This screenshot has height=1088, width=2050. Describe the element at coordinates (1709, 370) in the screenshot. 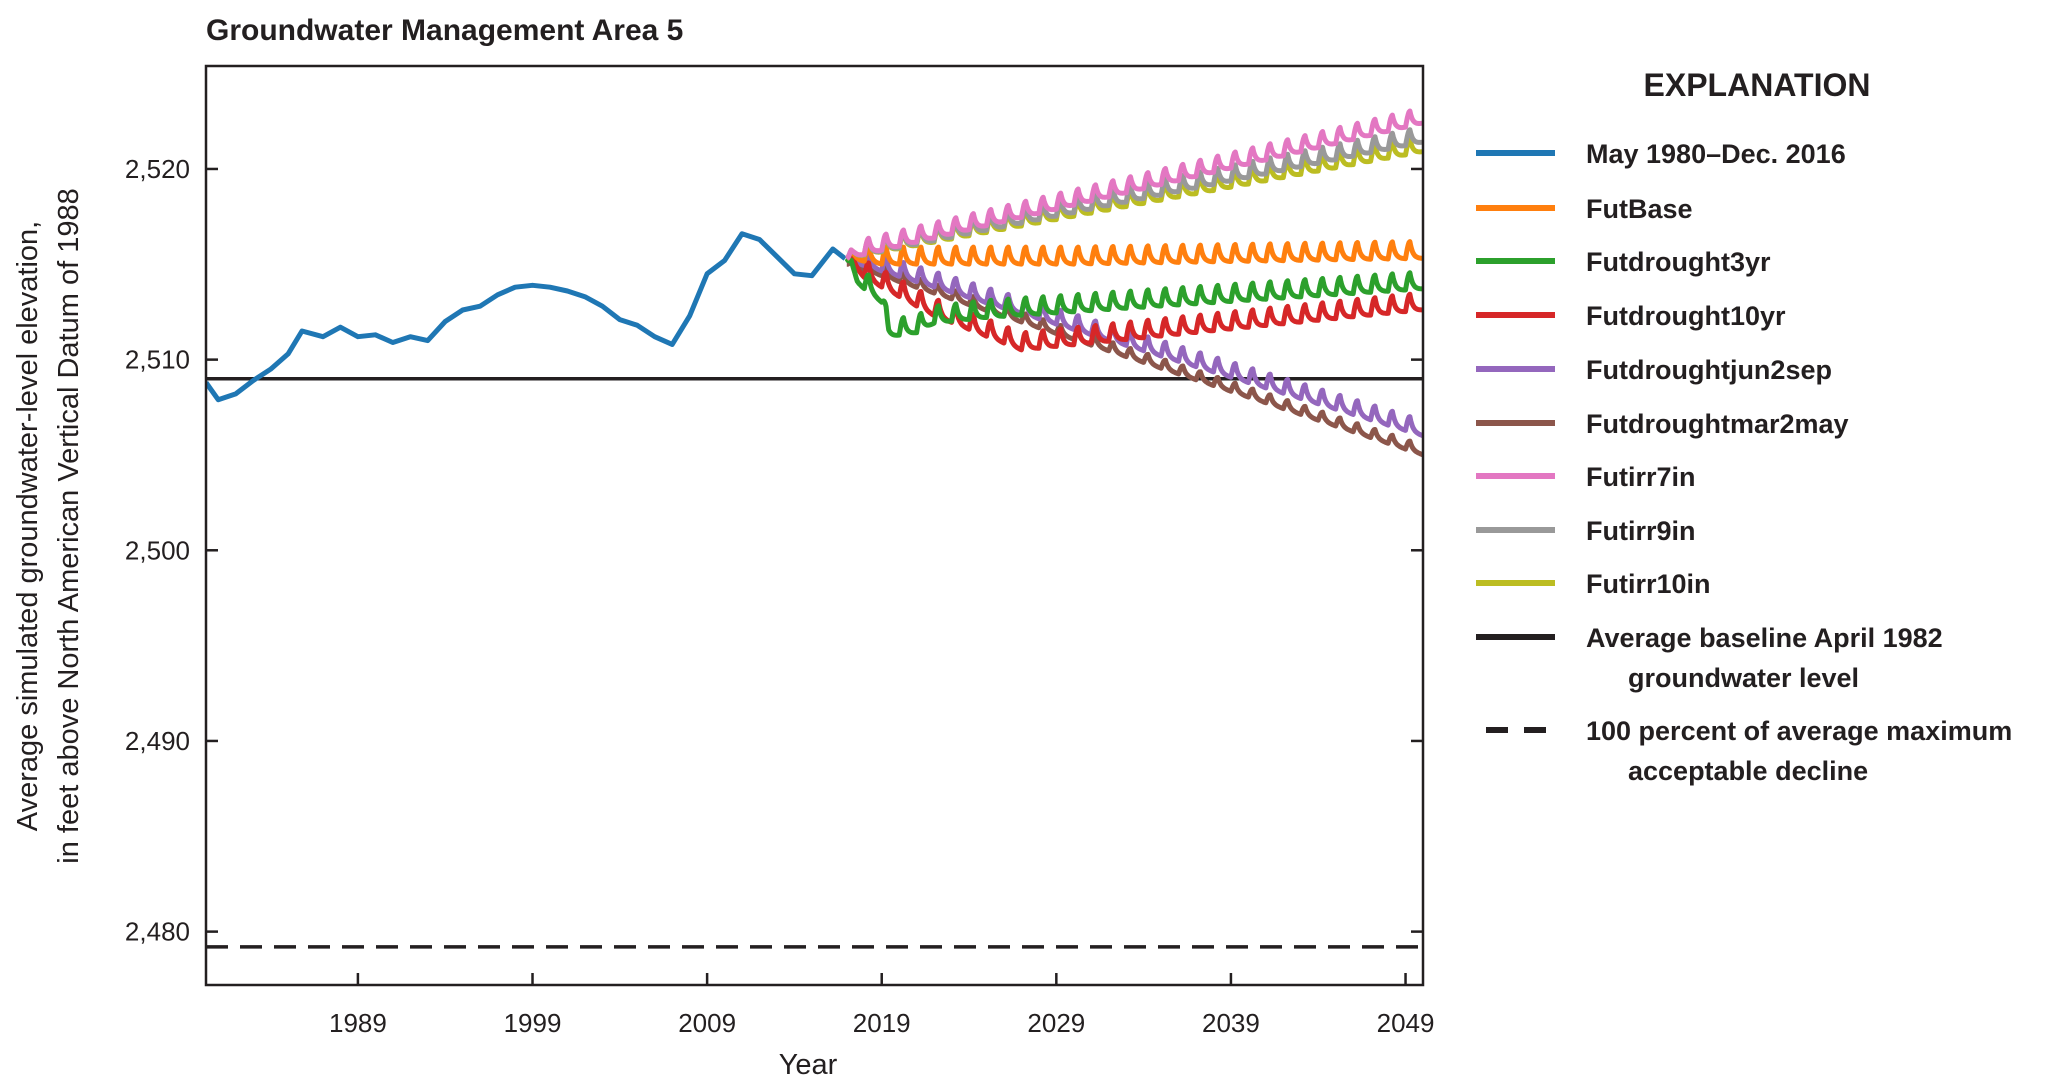

I see `legend-label: Futdroughtjun2sep` at that location.